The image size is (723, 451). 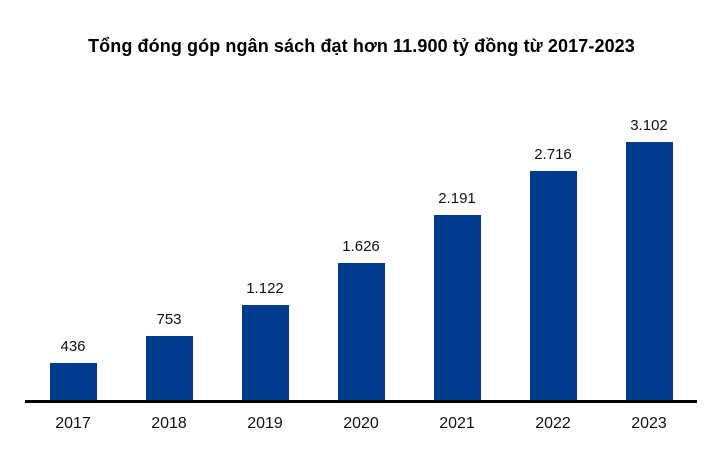 What do you see at coordinates (649, 125) in the screenshot?
I see `bar-value-label: 3.102` at bounding box center [649, 125].